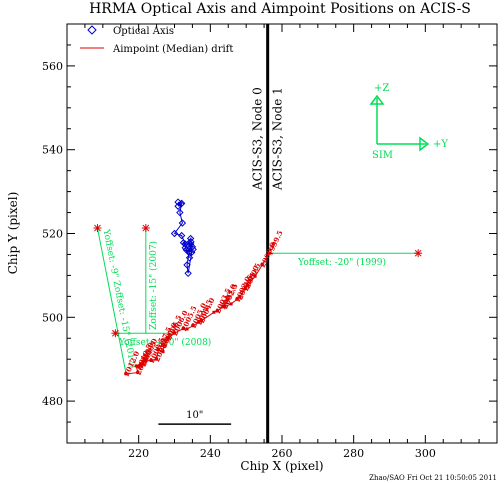  I want to click on x-tick-label: 300, so click(425, 453).